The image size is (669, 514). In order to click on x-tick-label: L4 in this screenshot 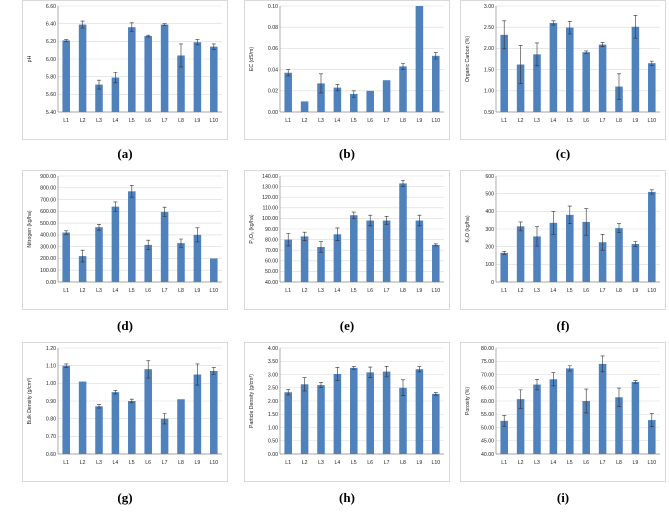, I will do `click(554, 121)`.